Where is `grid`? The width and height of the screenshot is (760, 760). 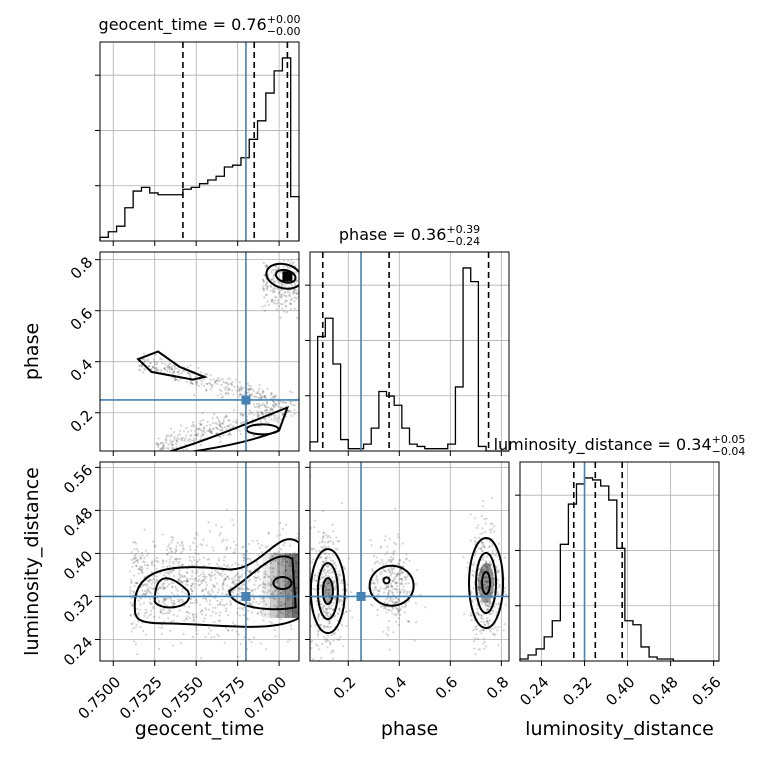 grid is located at coordinates (199, 561).